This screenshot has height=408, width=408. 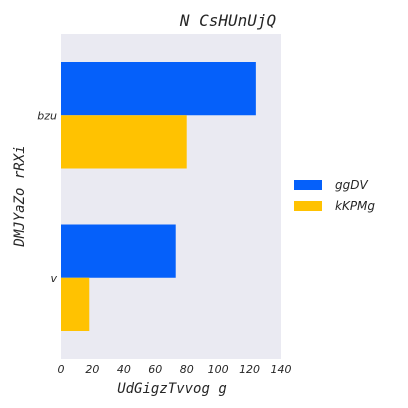 I want to click on bar-kKPMg-v, so click(x=75, y=304).